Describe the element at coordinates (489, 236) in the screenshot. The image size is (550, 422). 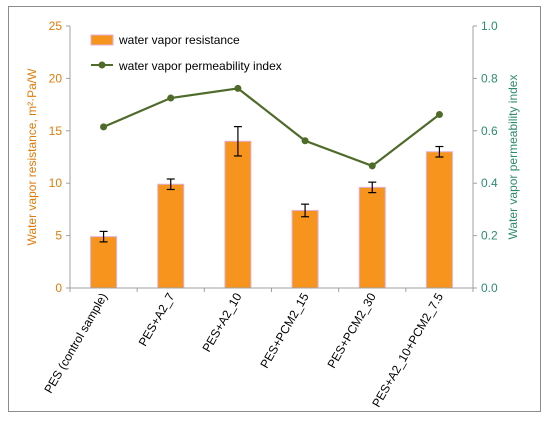
I see `y-tick-label-right: 0.2` at that location.